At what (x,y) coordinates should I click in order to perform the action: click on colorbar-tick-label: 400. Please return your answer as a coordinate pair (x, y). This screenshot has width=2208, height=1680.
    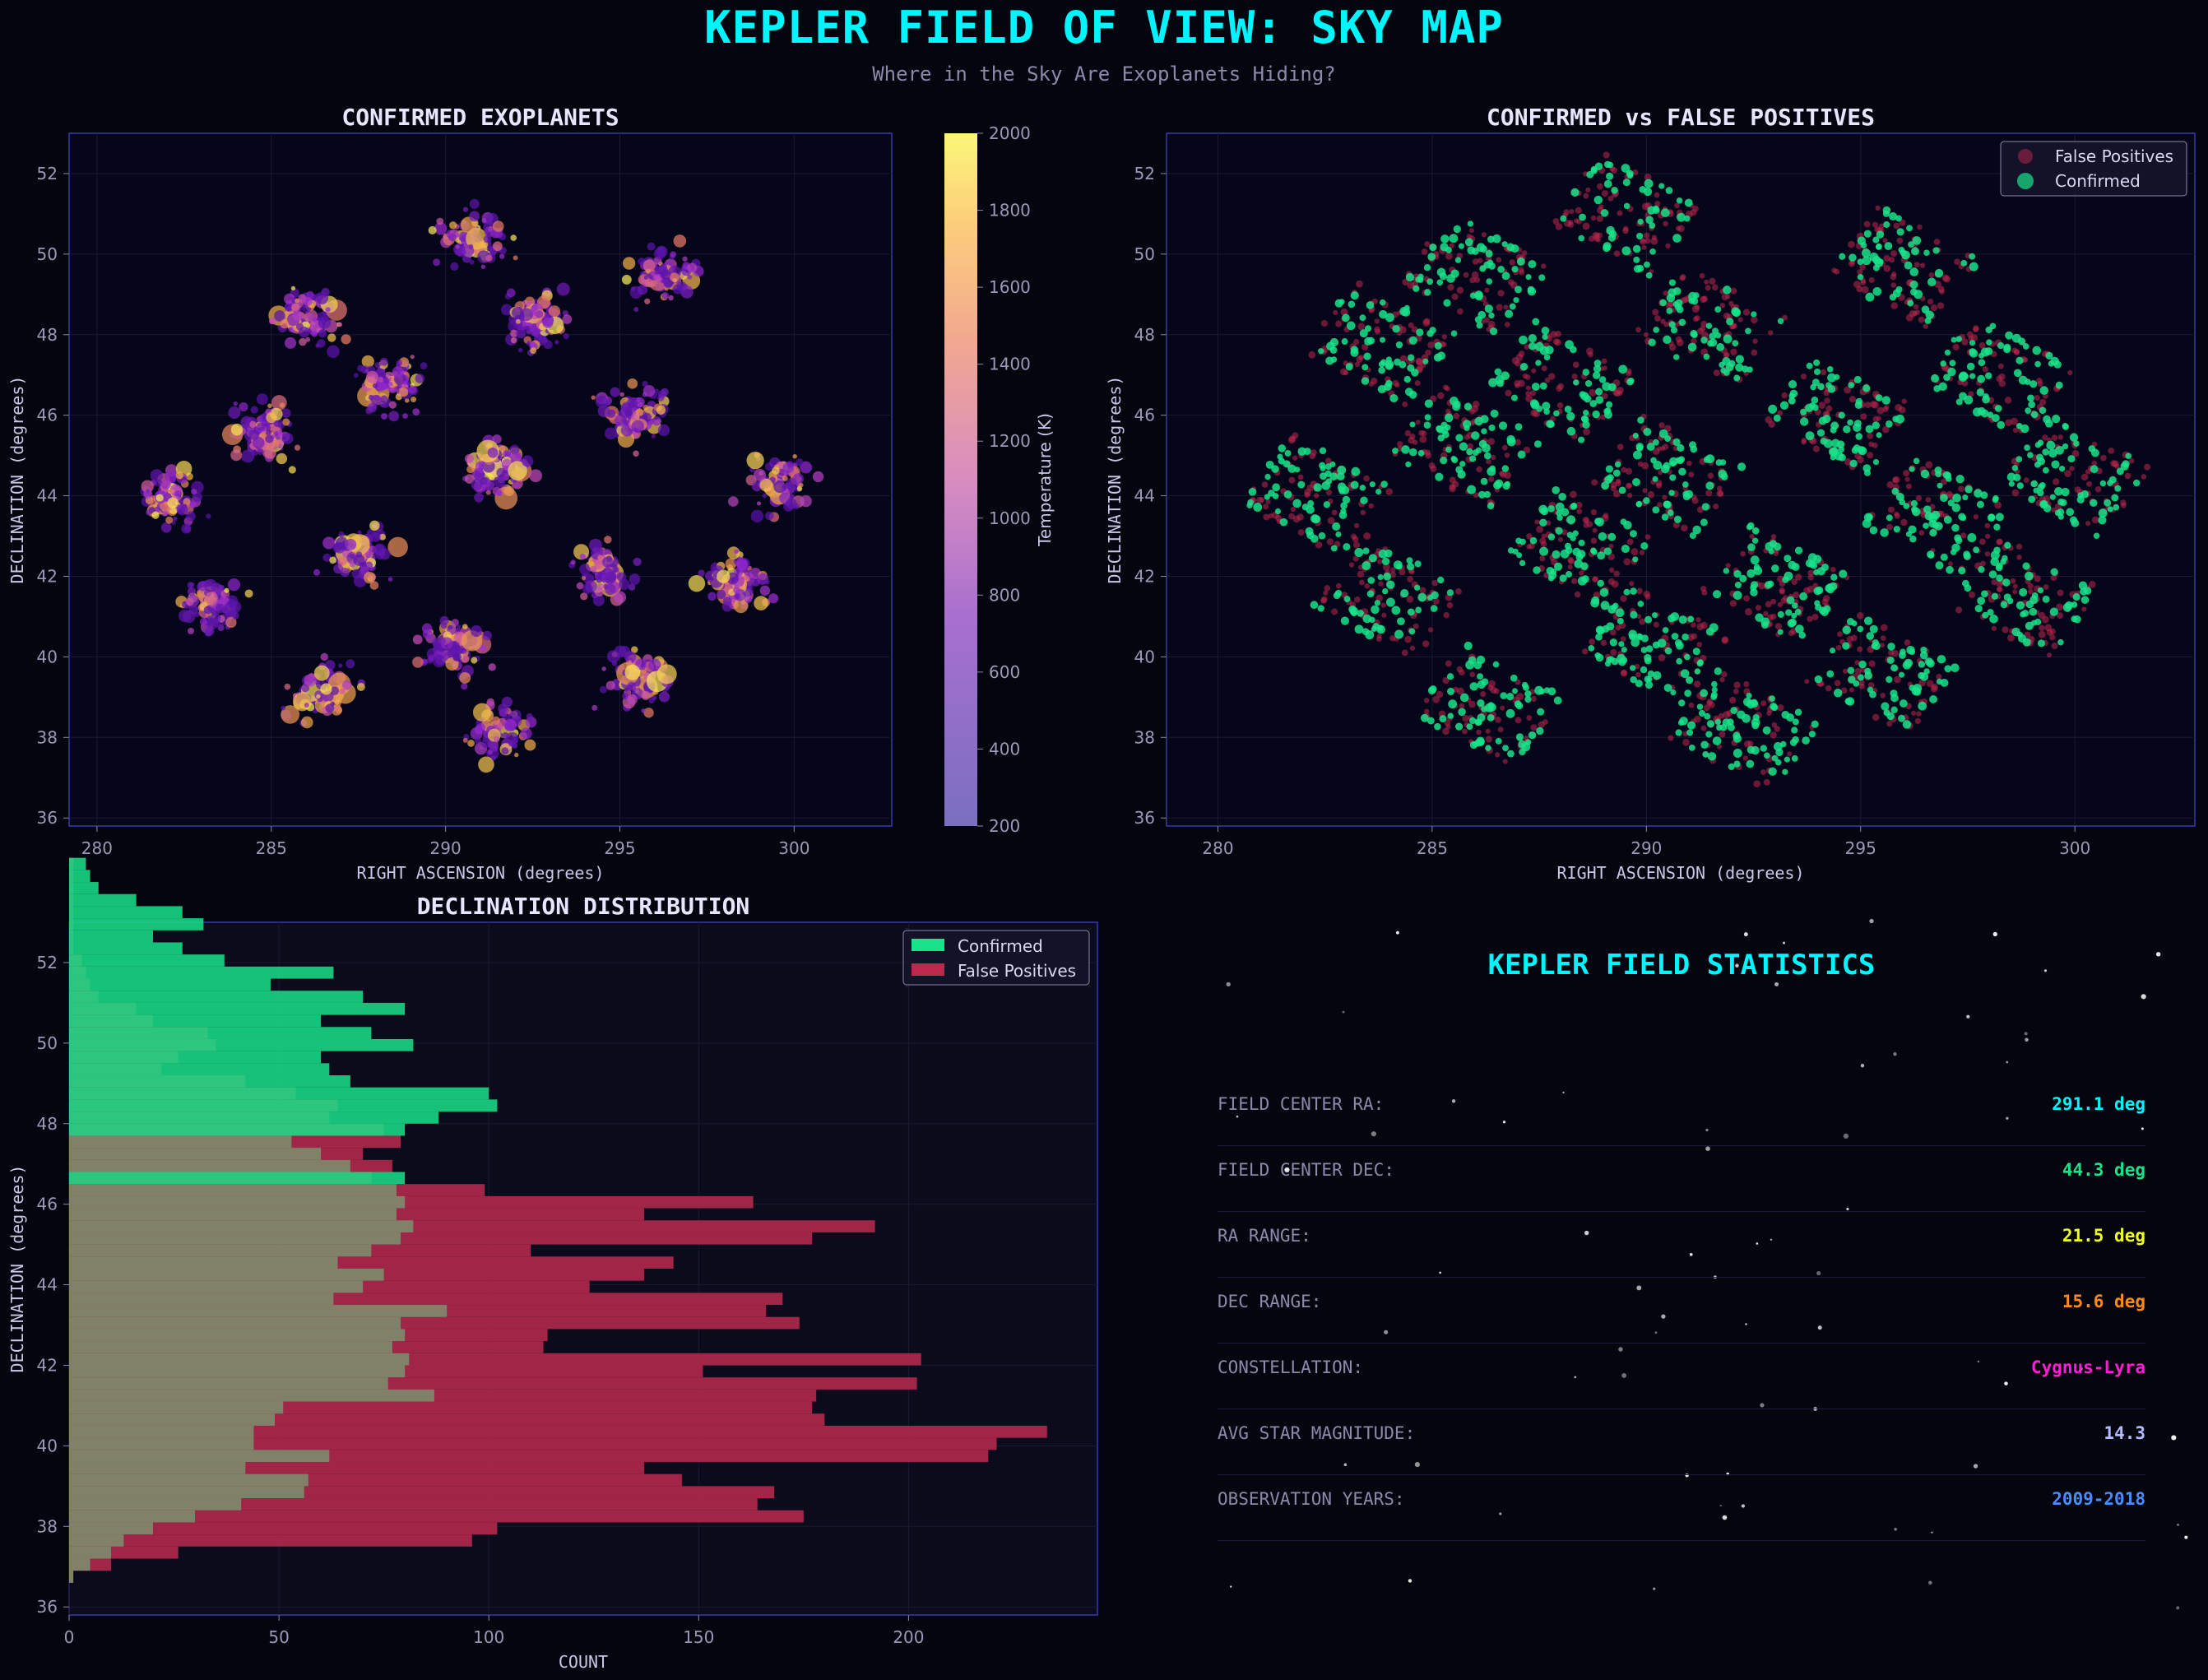
    Looking at the image, I should click on (1004, 749).